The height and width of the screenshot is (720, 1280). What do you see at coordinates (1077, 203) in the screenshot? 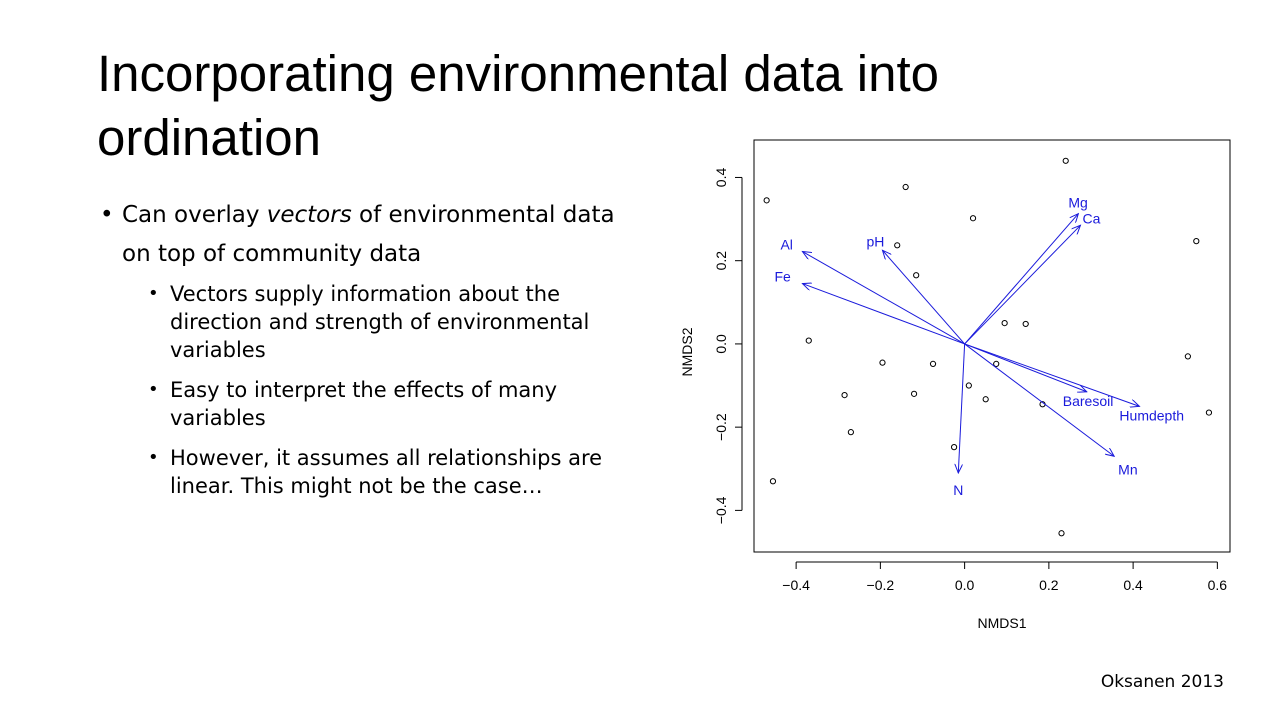
I see `vector-label-mg: Mg` at bounding box center [1077, 203].